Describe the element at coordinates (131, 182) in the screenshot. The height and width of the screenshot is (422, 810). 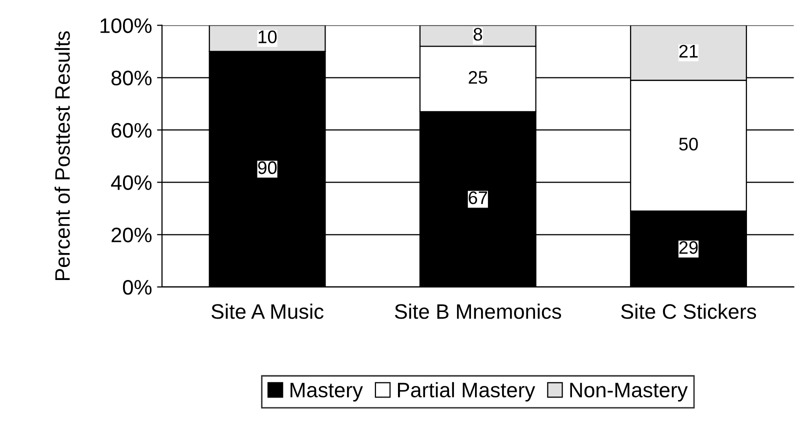
I see `y-tick-label: 40%` at that location.